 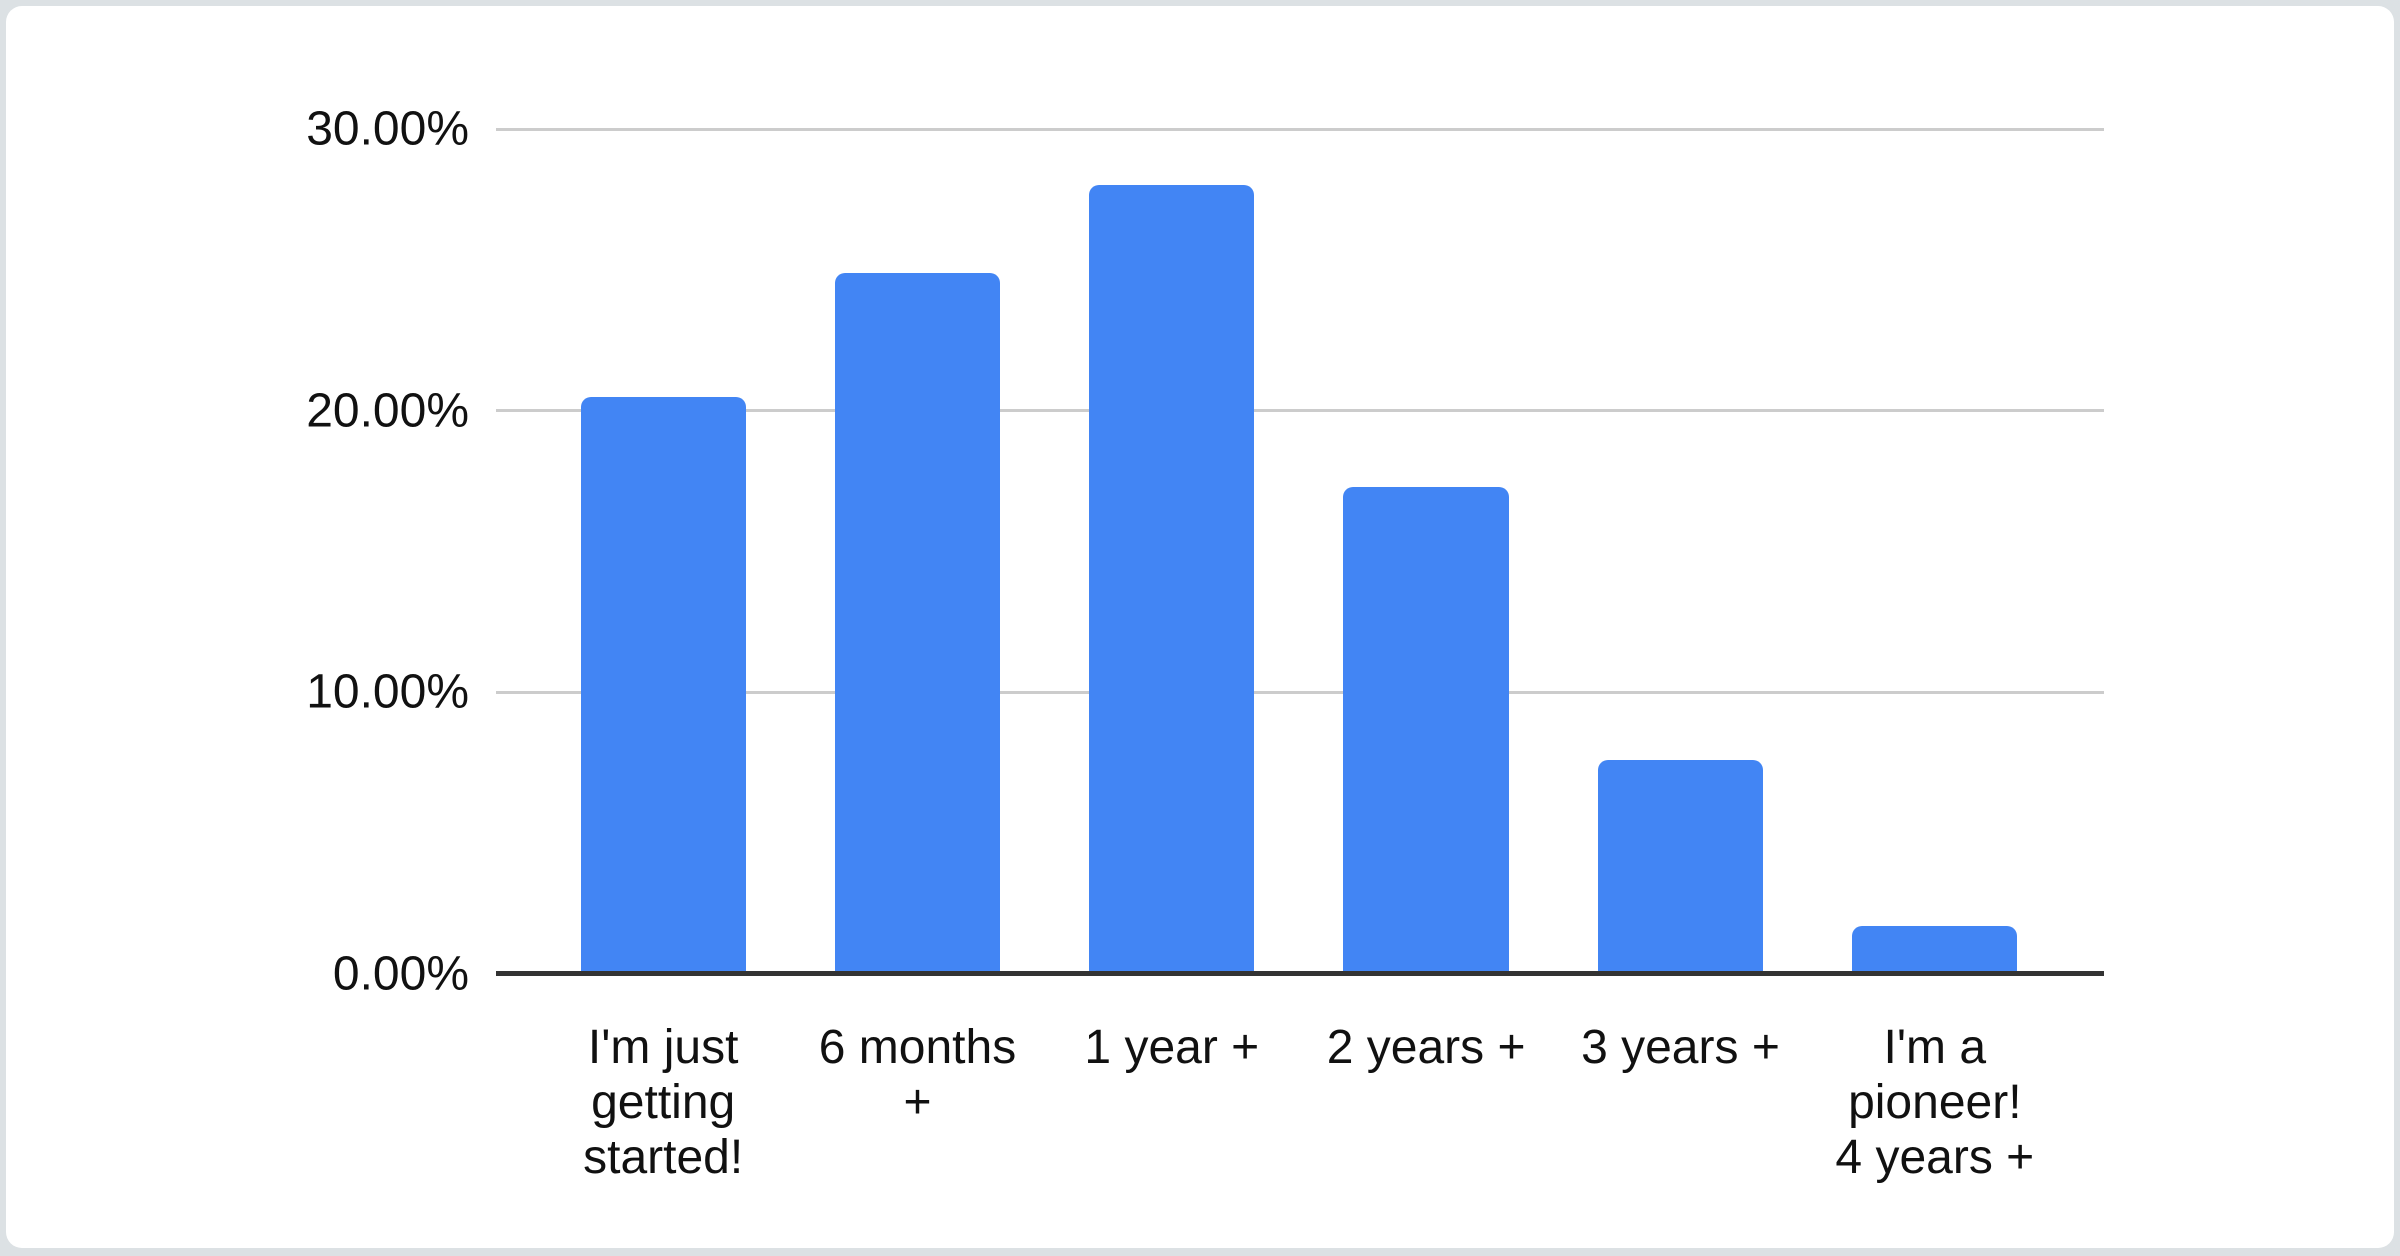 I want to click on x-tick-label: 1 year +, so click(x=1172, y=1047).